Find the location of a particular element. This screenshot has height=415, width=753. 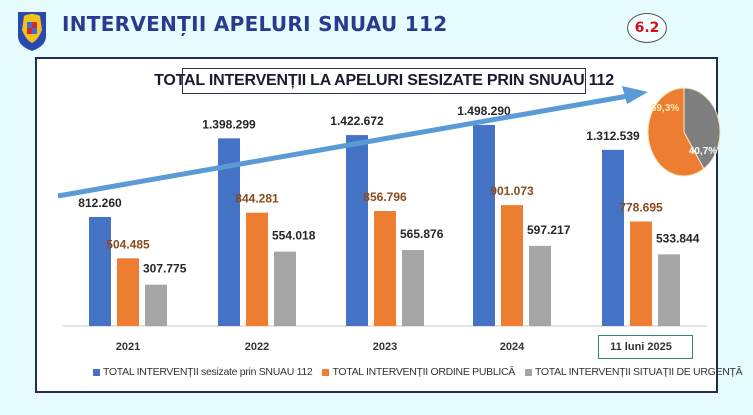

page-title: INTERVENȚII APELURI SNUAU 112 is located at coordinates (255, 24).